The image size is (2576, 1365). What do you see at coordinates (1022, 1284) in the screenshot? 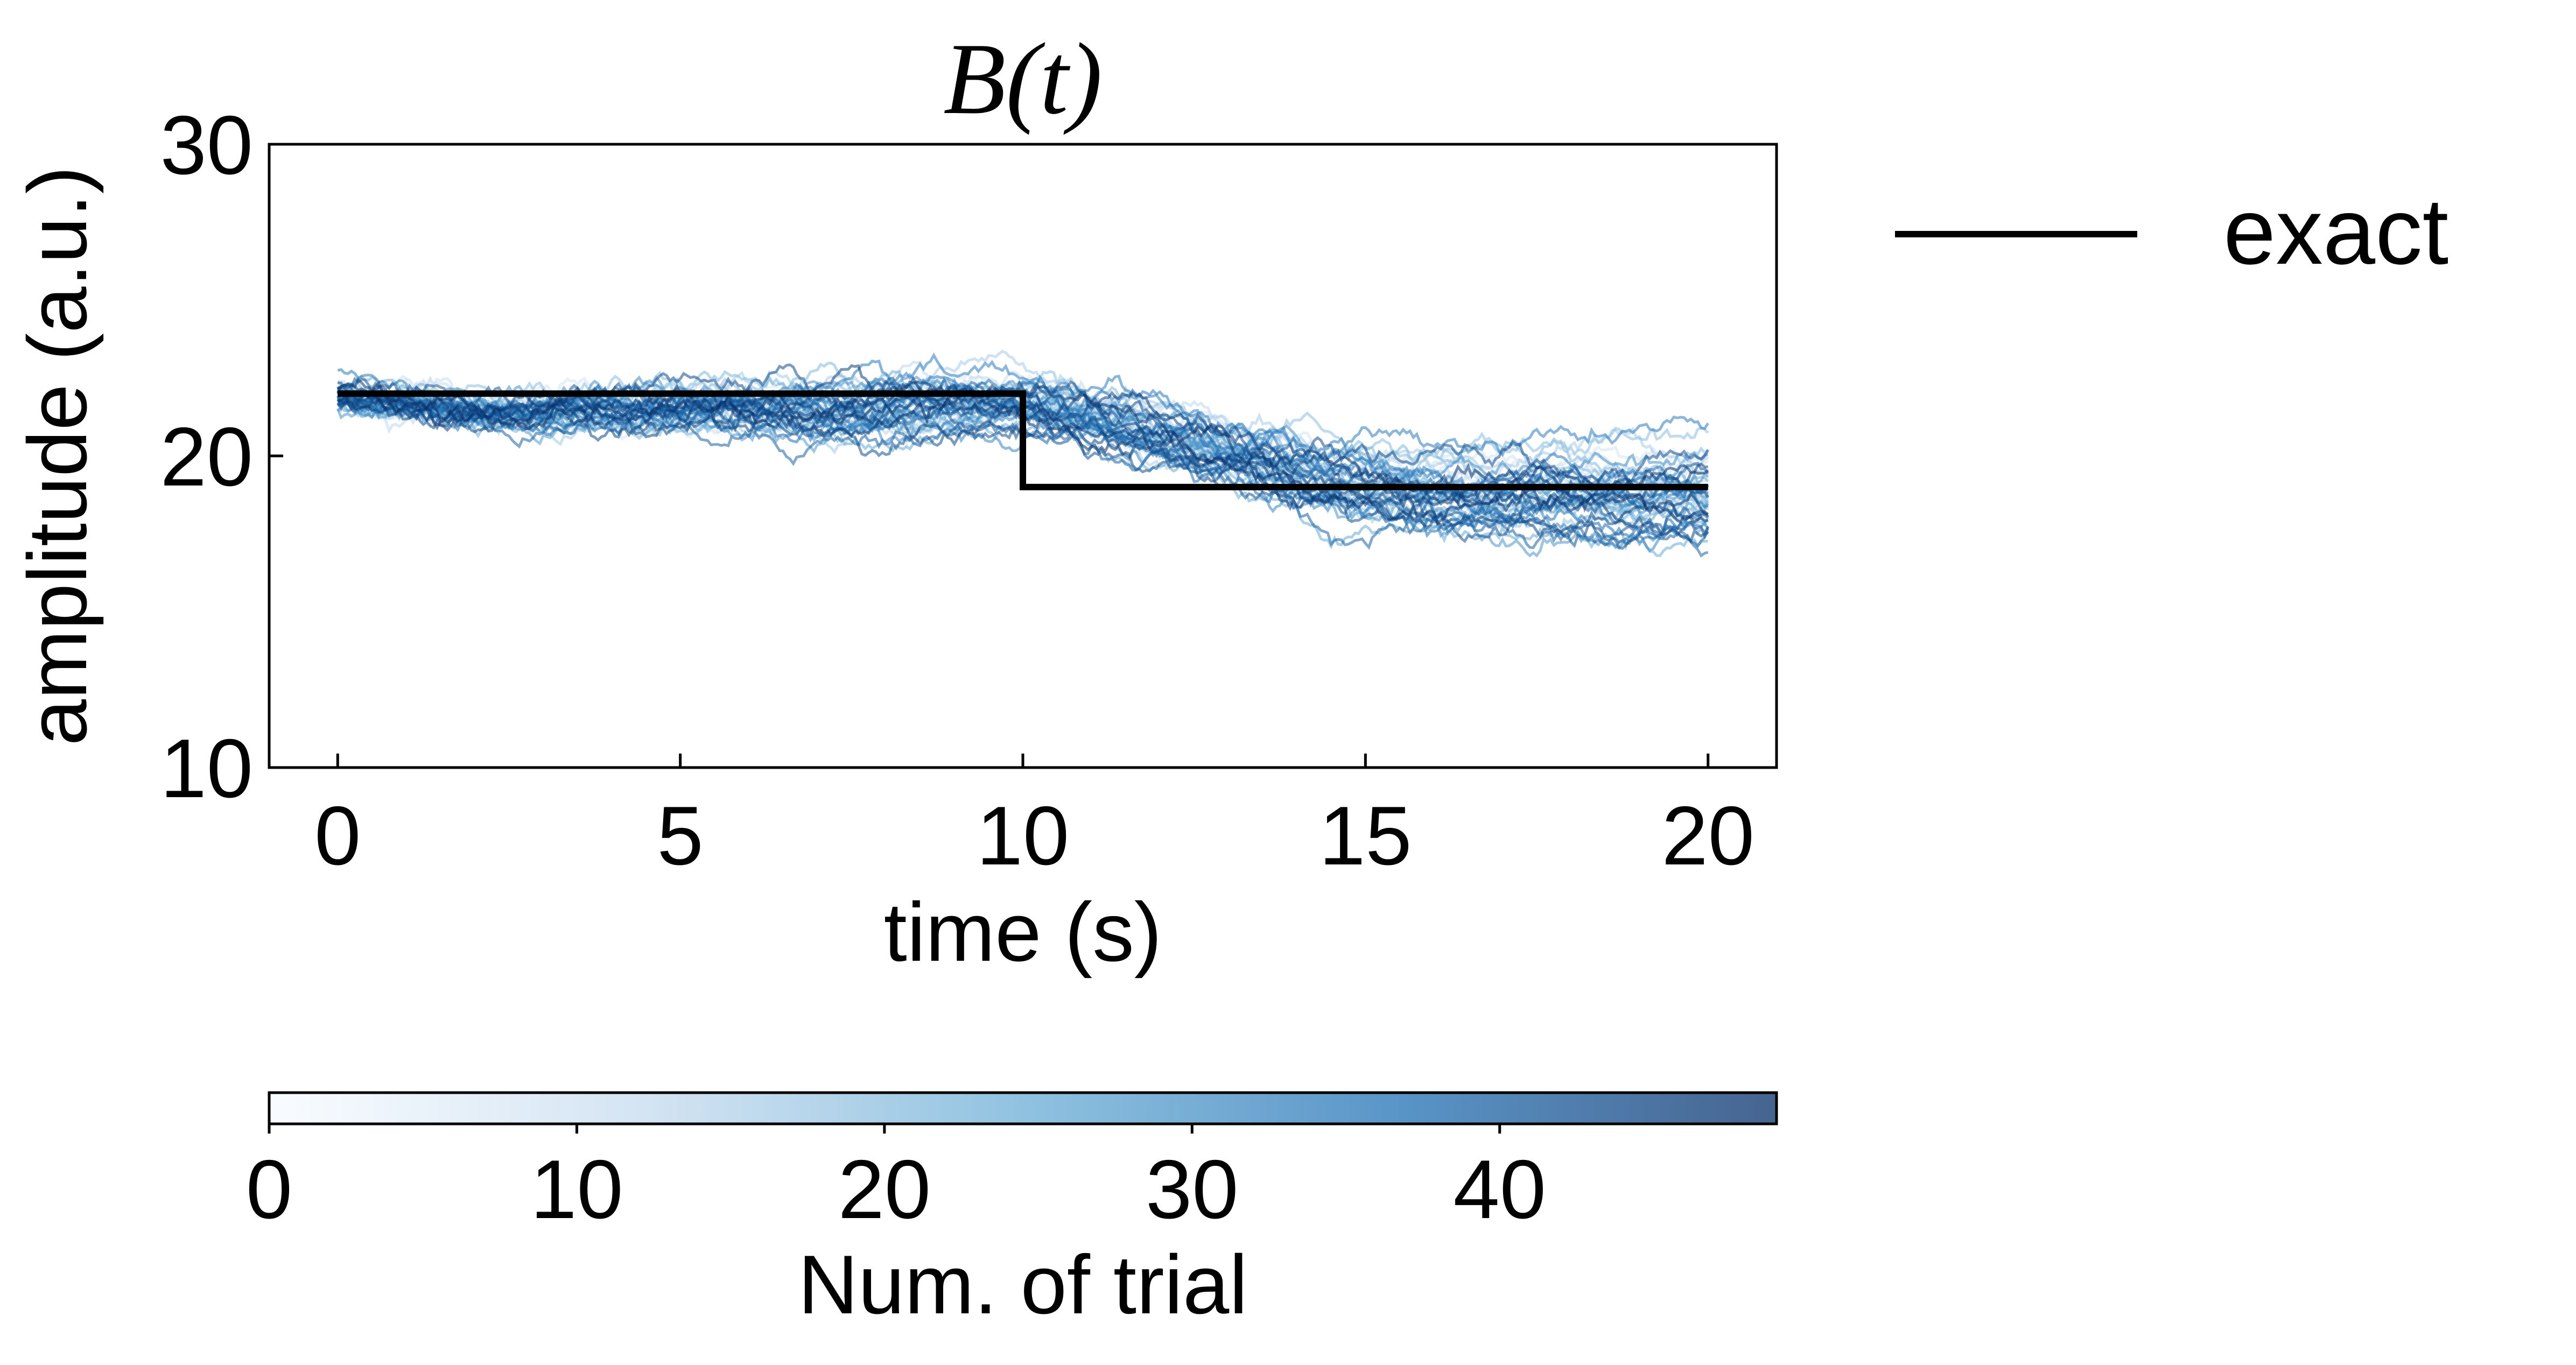
I see `colorbar-label: Num. of trial` at bounding box center [1022, 1284].